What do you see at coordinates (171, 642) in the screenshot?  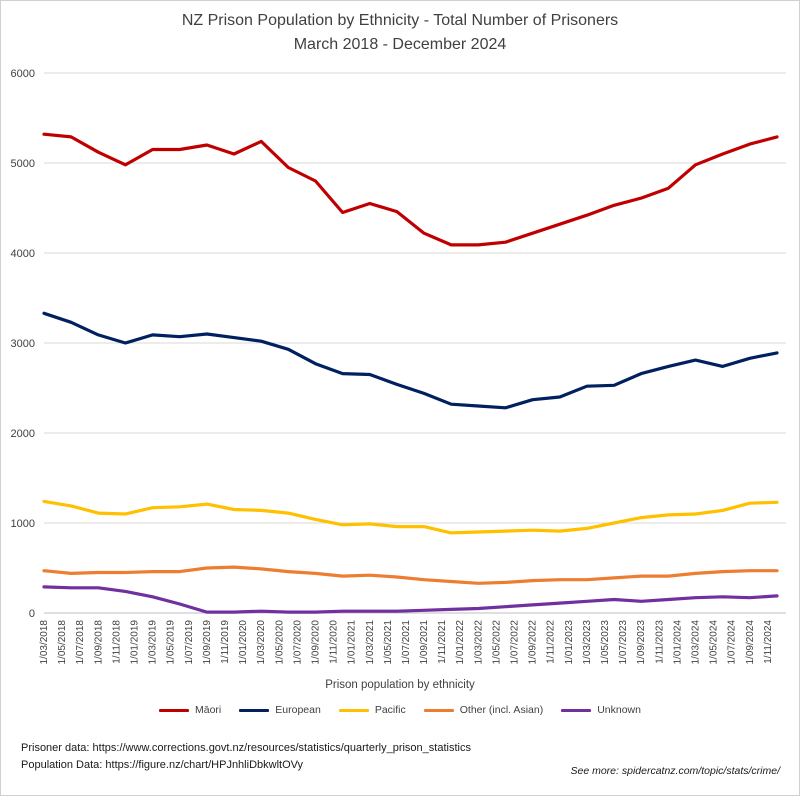 I see `x-tick-label: 1/05/2019` at bounding box center [171, 642].